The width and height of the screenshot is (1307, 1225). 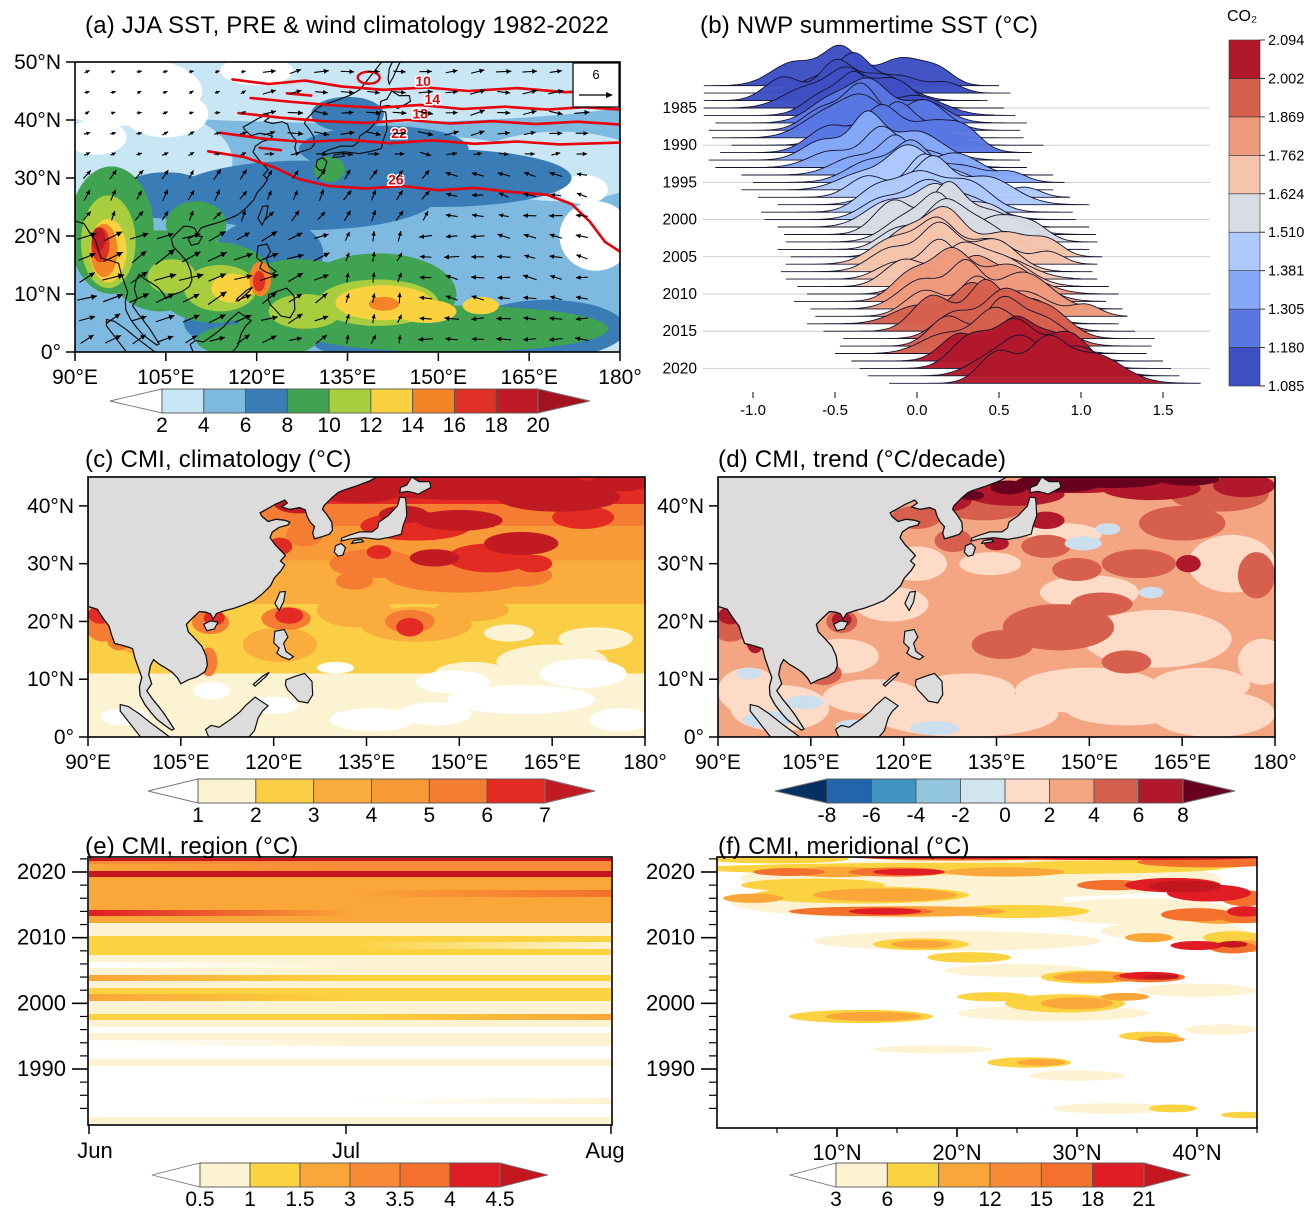 I want to click on panel-c-colorbar: 1 2 3 4 5 6 7, so click(x=371, y=802).